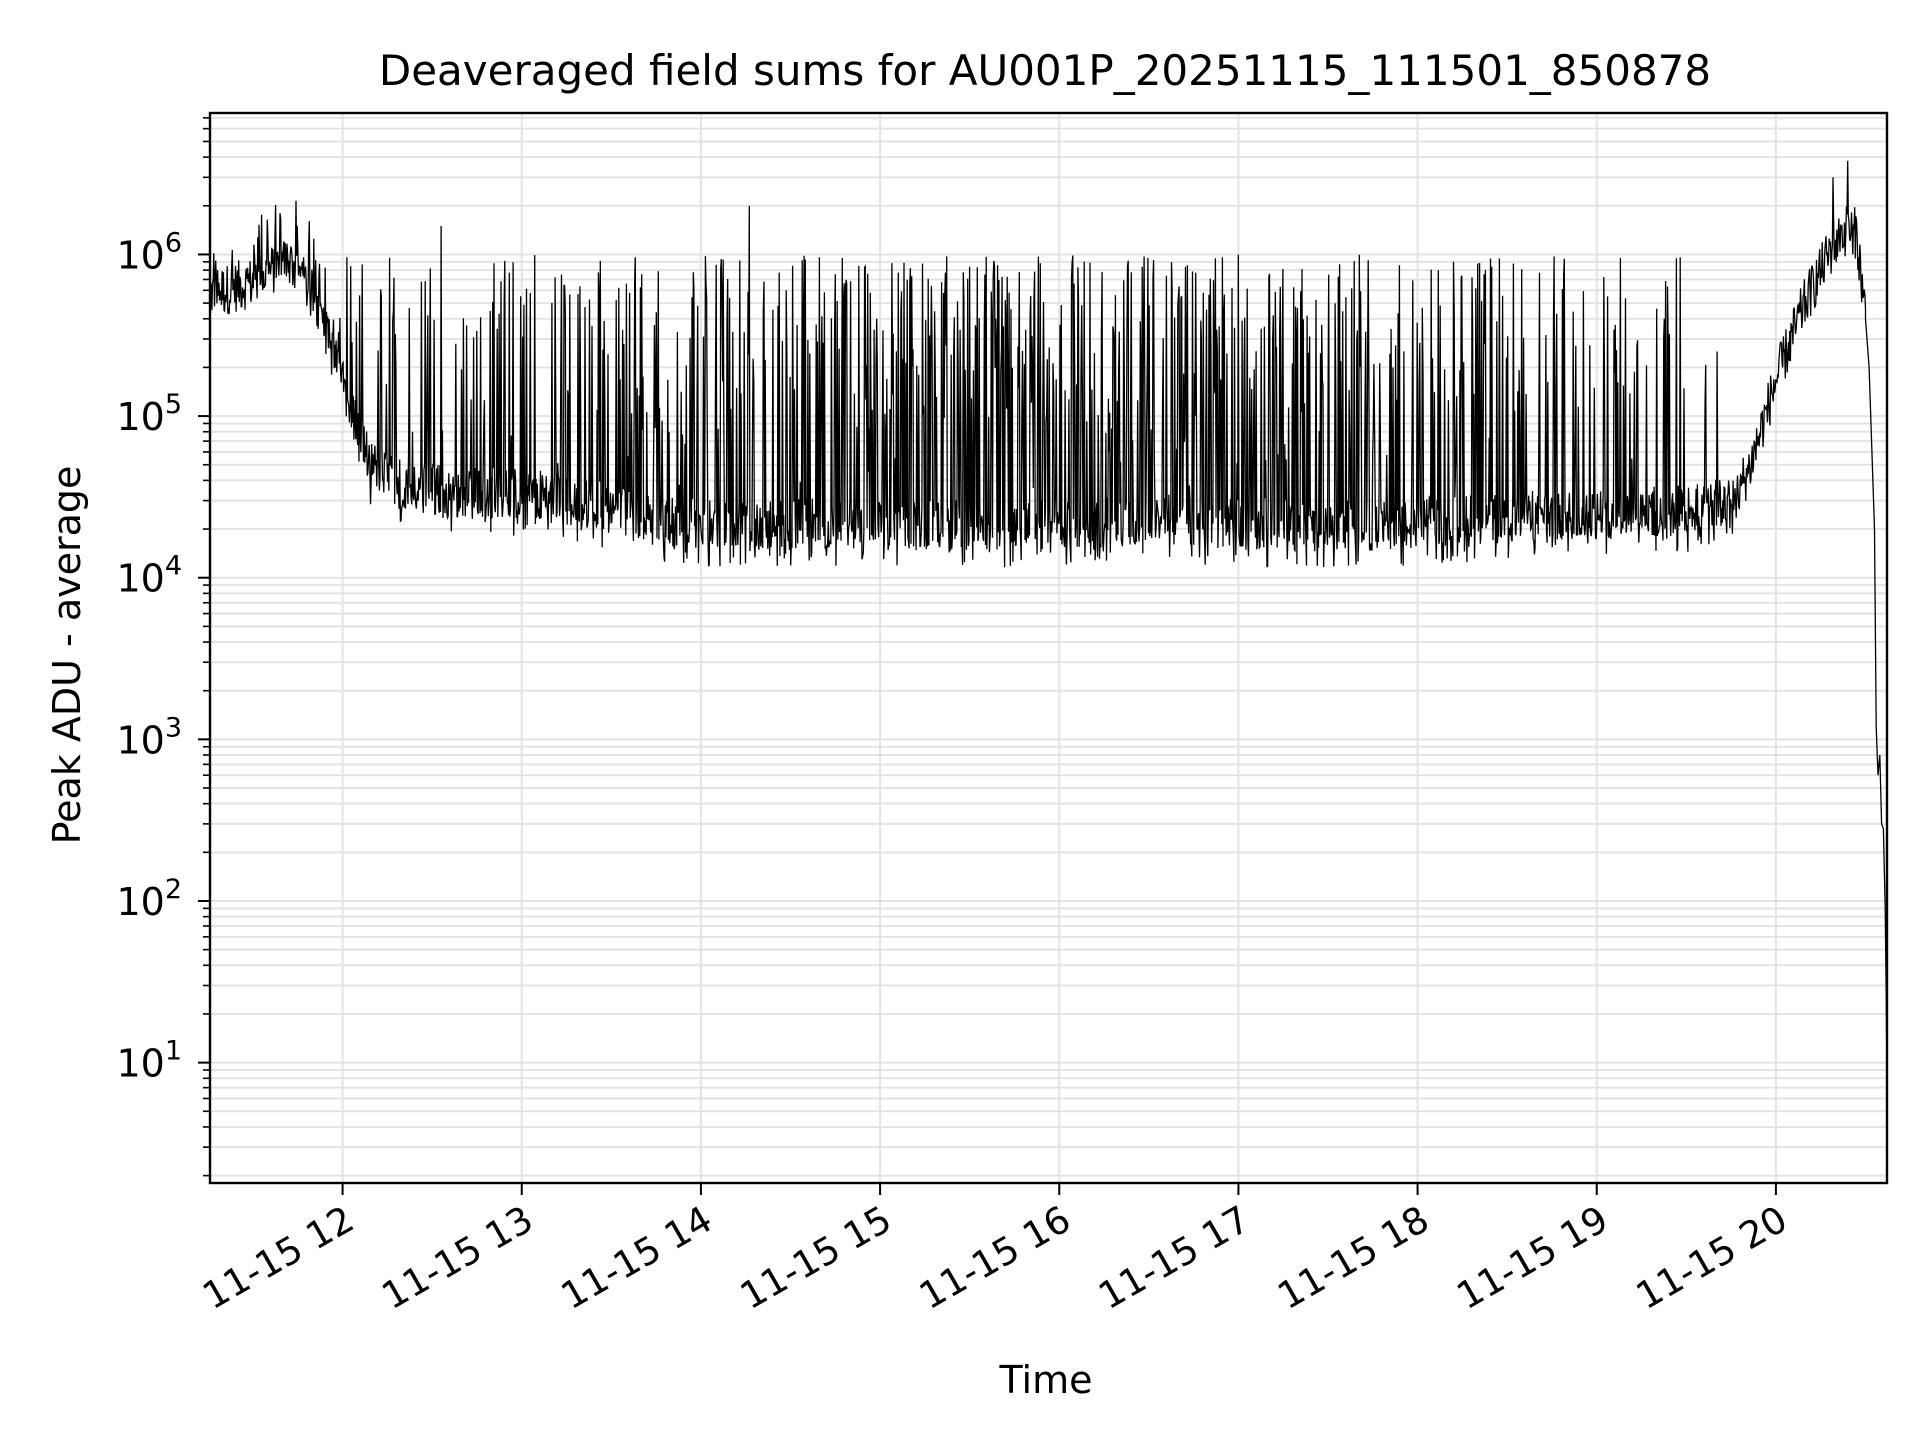 The image size is (1920, 1440). What do you see at coordinates (149, 899) in the screenshot?
I see `y-tick-label: 102` at bounding box center [149, 899].